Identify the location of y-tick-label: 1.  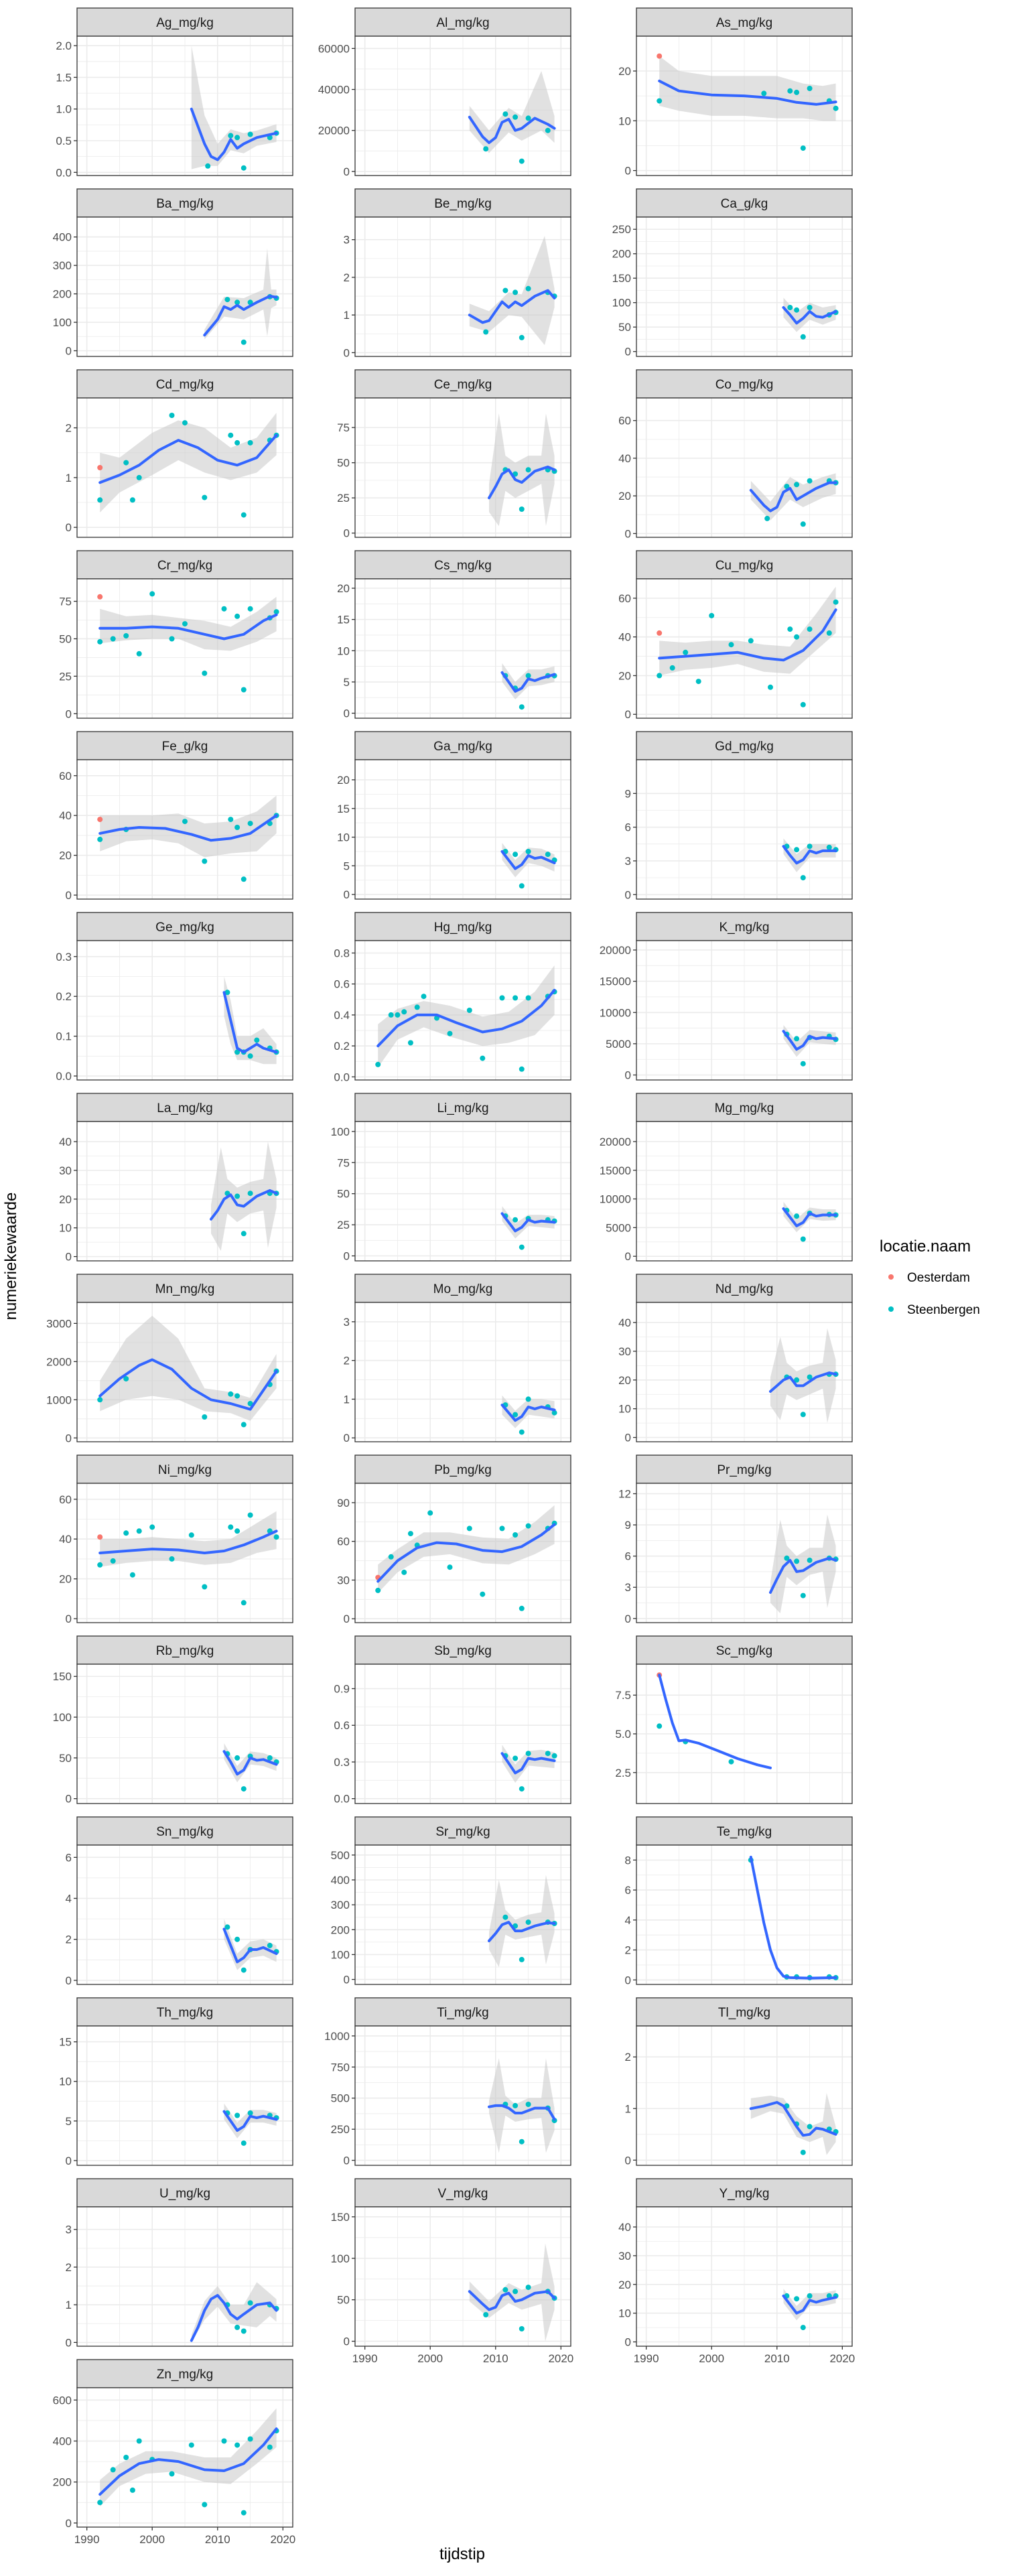
(347, 1399).